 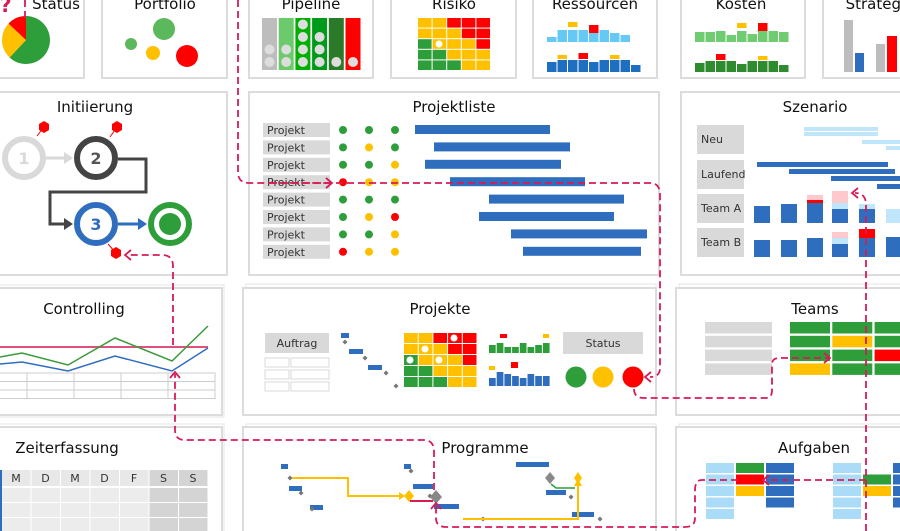 I want to click on panel, so click(x=114, y=183).